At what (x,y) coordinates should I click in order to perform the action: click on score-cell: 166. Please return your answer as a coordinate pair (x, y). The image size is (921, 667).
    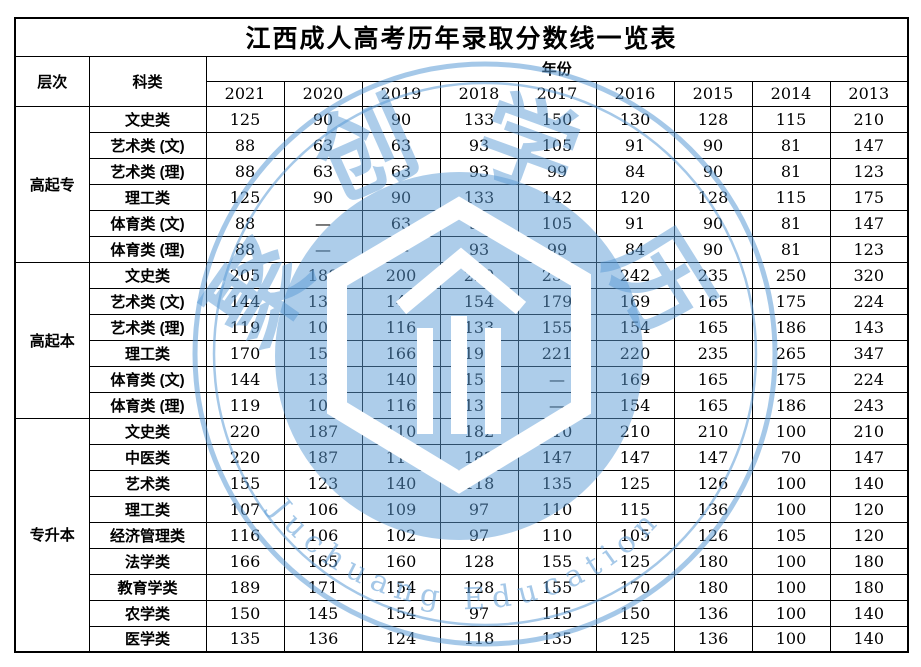
    Looking at the image, I should click on (401, 353).